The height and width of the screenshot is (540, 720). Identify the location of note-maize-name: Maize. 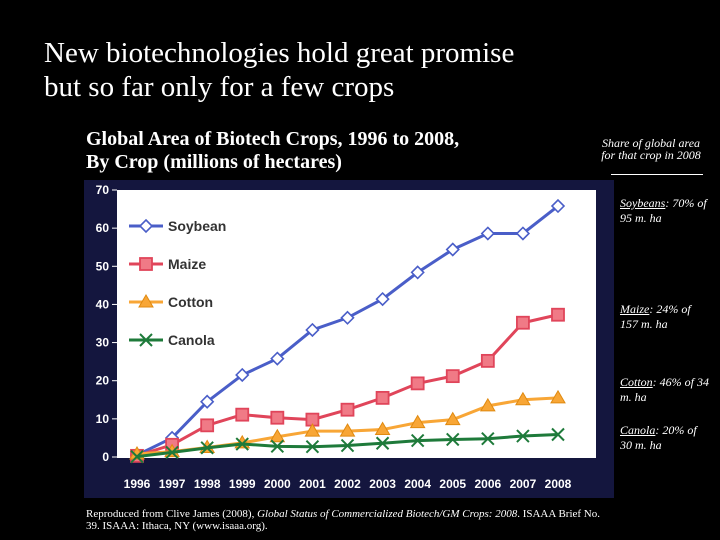
(635, 309).